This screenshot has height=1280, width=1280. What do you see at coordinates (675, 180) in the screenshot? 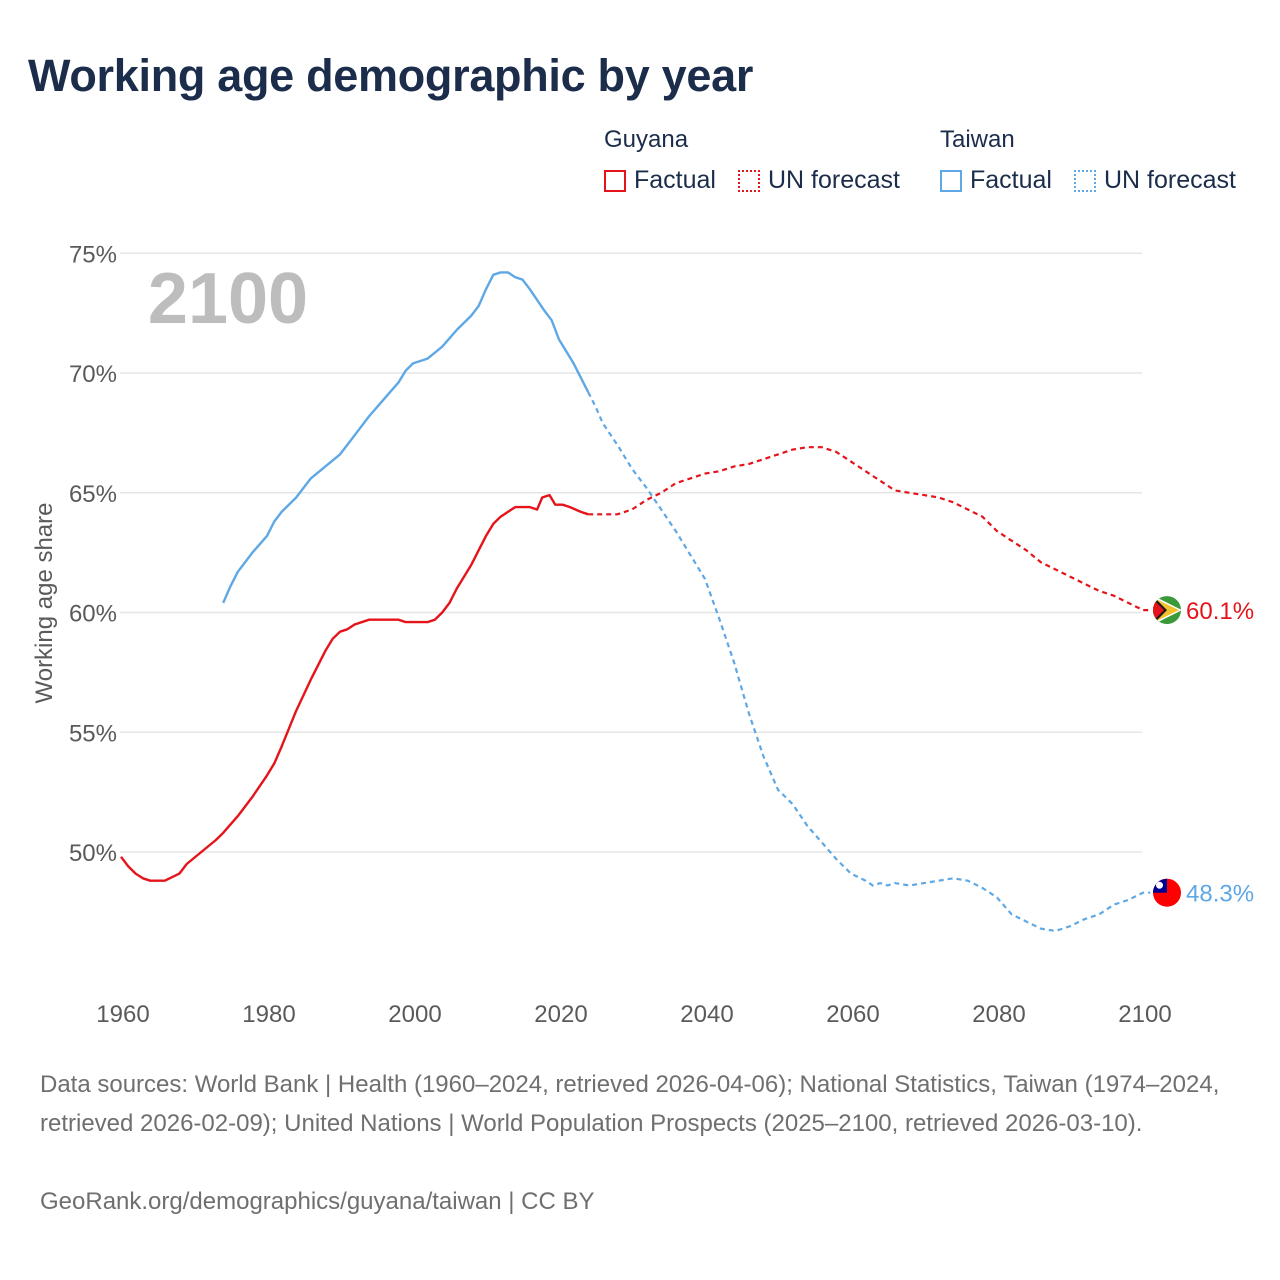
I see `legend-guyana-factual-label: Factual` at bounding box center [675, 180].